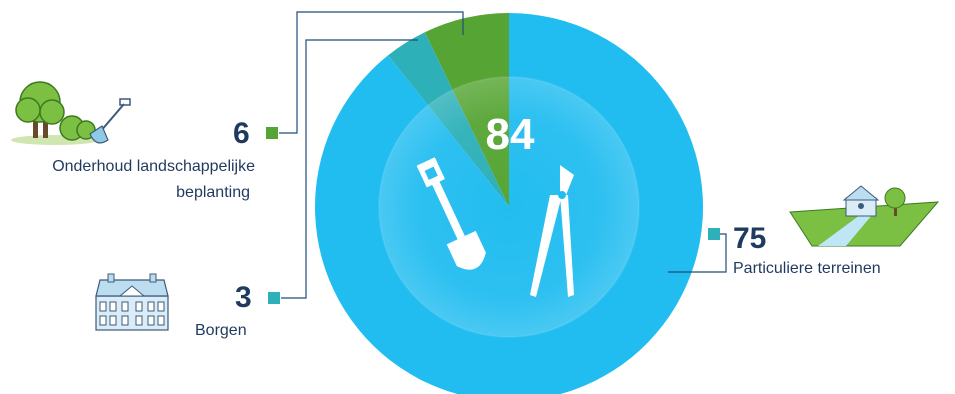 This screenshot has width=955, height=394. Describe the element at coordinates (213, 192) in the screenshot. I see `onderhoud-label-line2: beplanting` at that location.